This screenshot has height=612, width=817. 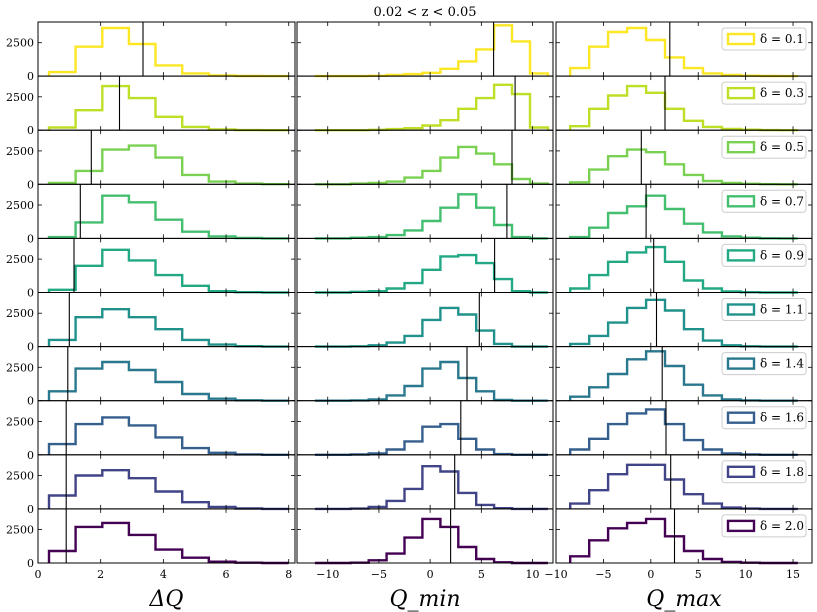 I want to click on subplot-1-10: 0 2500, so click(x=151, y=539).